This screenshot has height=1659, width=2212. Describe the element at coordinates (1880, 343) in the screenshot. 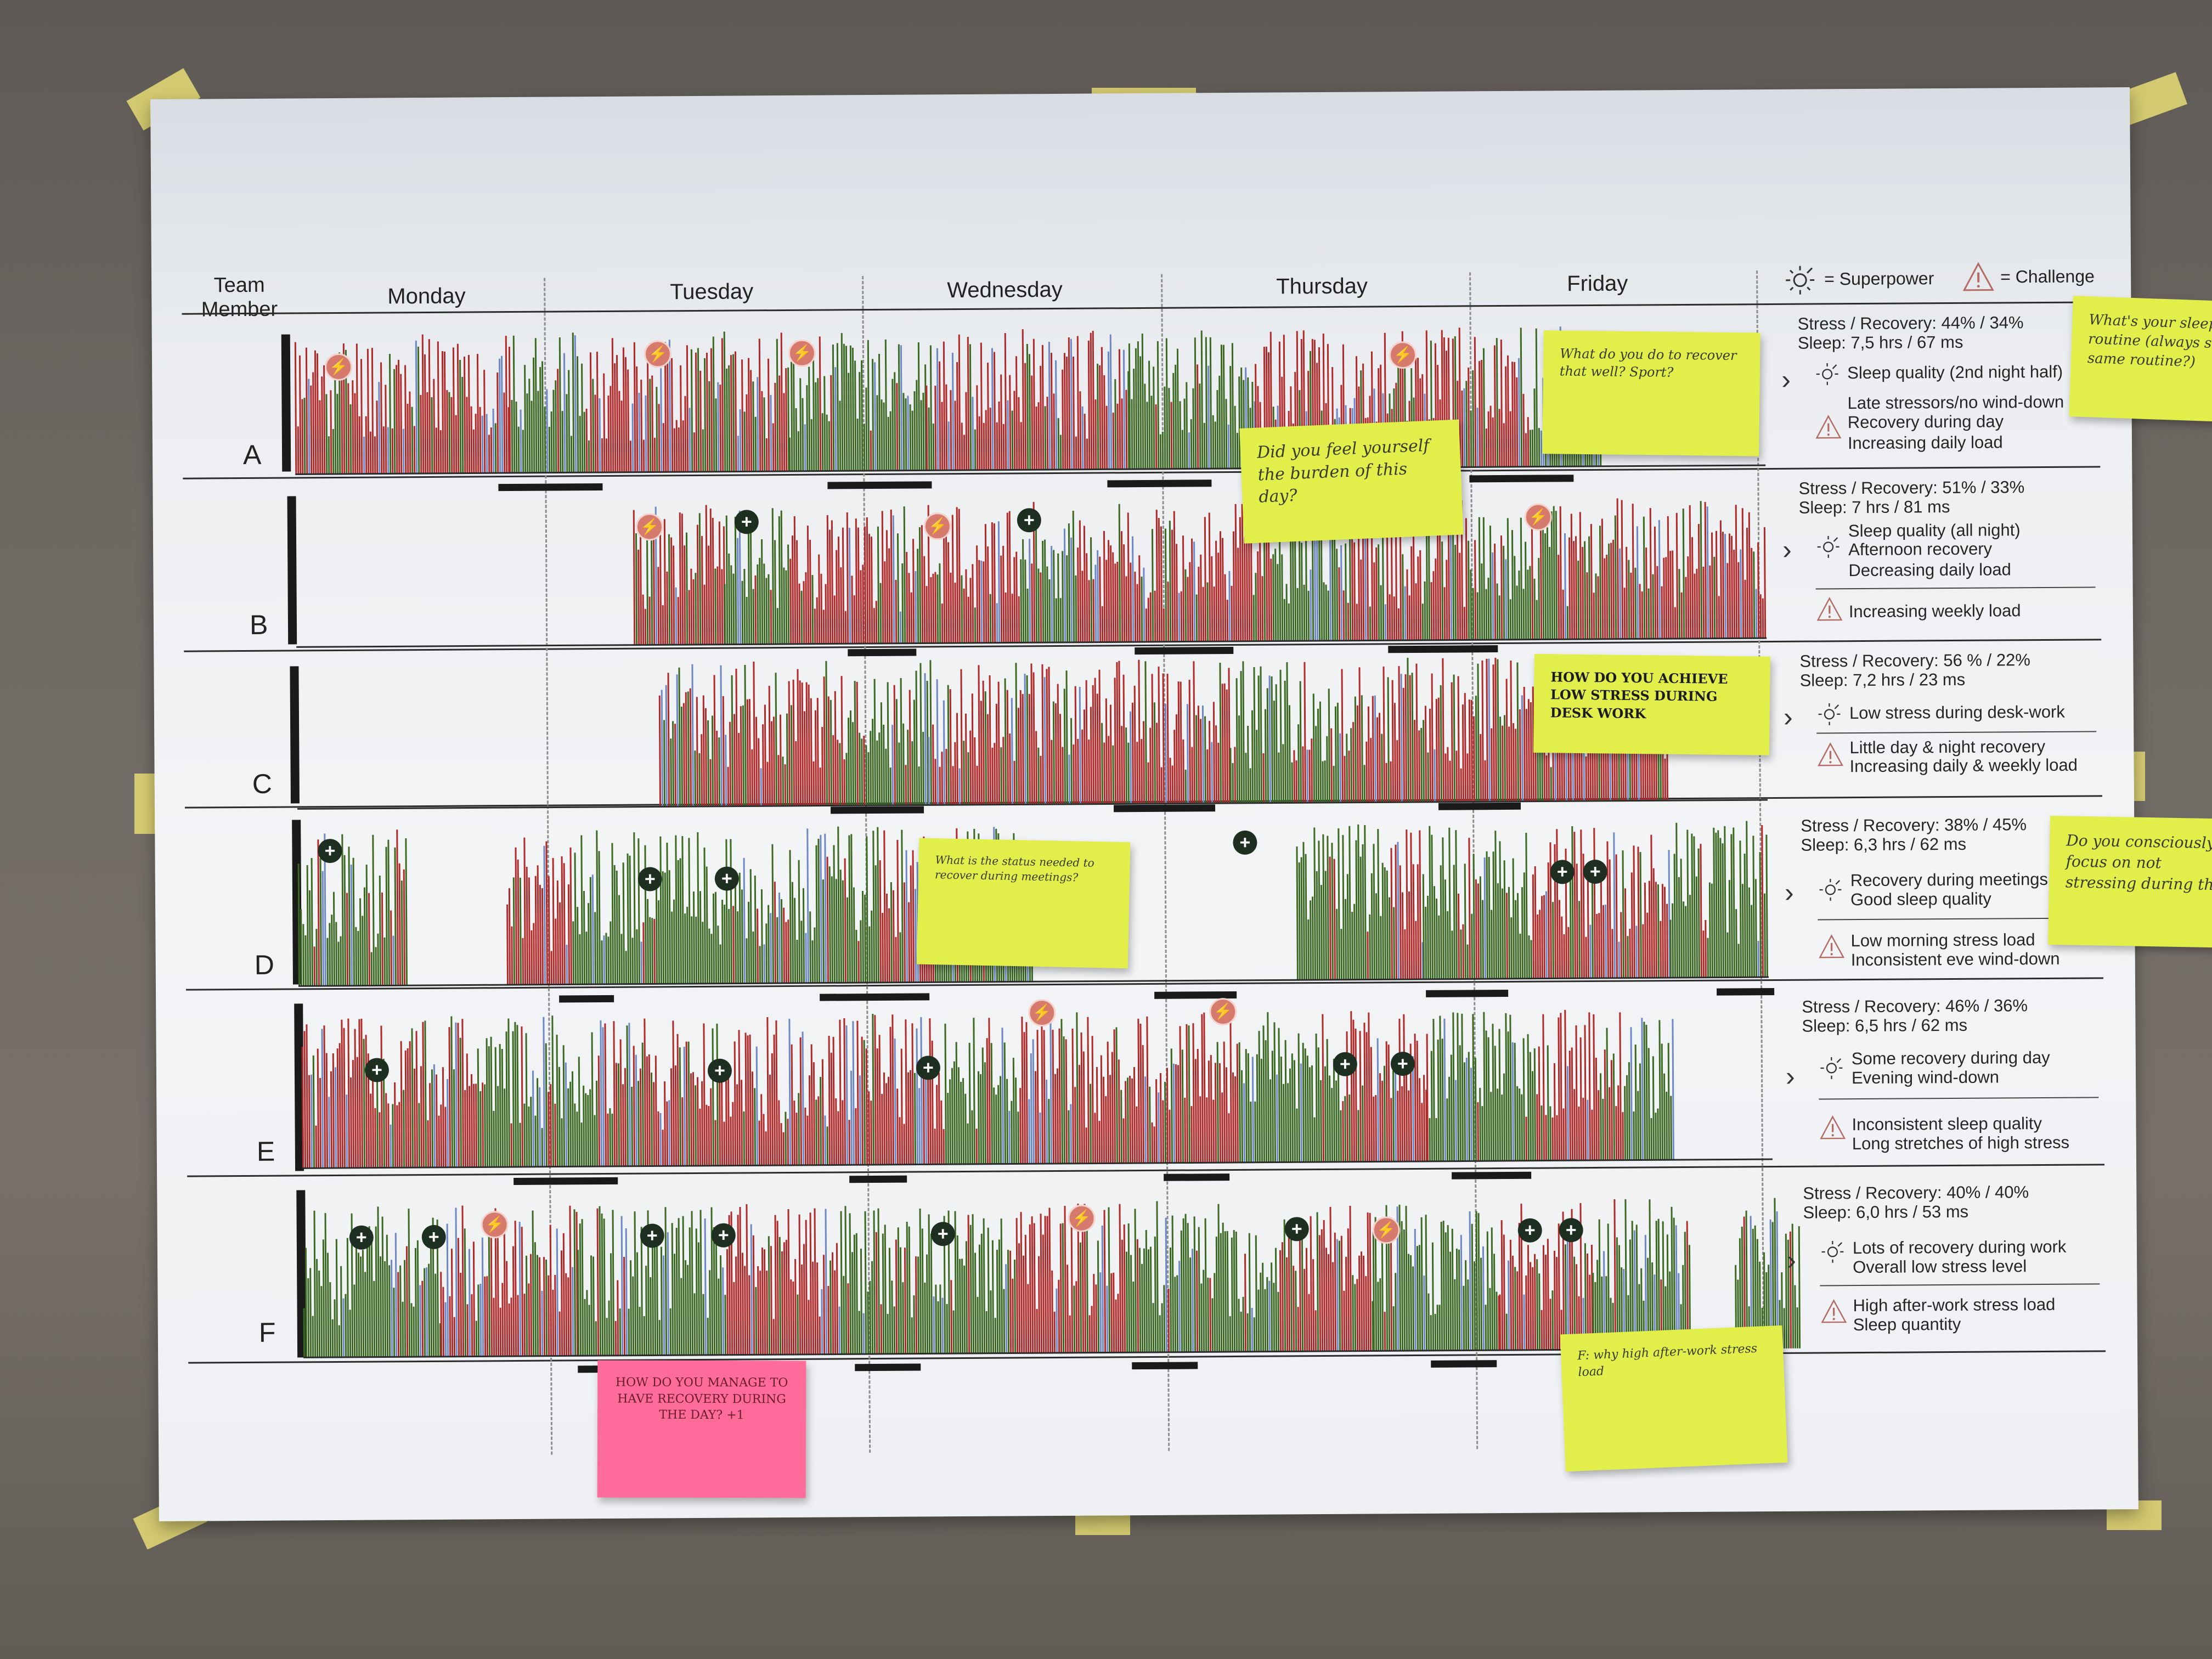

I see `stats-line-2: Sleep: 7,5 hrs / 67 ms` at that location.